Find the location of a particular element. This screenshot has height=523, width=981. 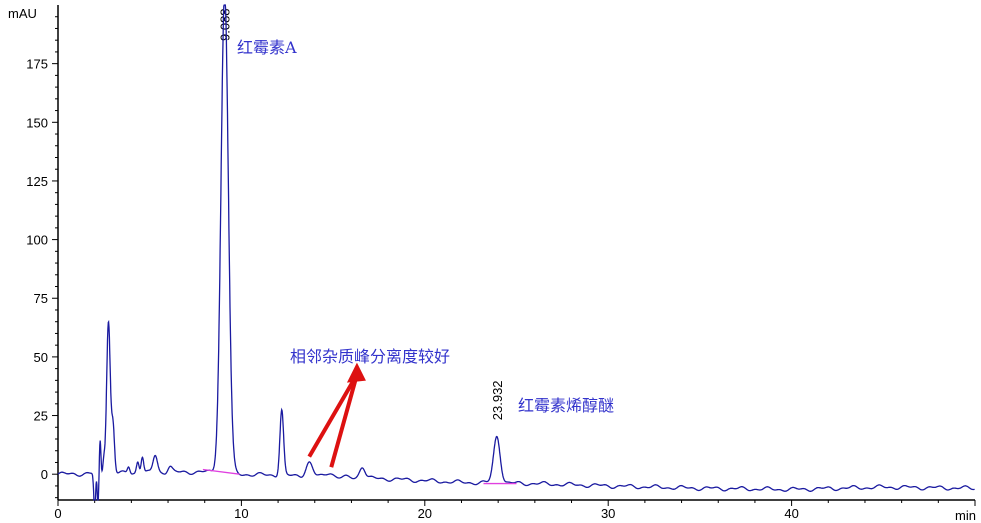

y-tick-label: 150 is located at coordinates (37, 122).